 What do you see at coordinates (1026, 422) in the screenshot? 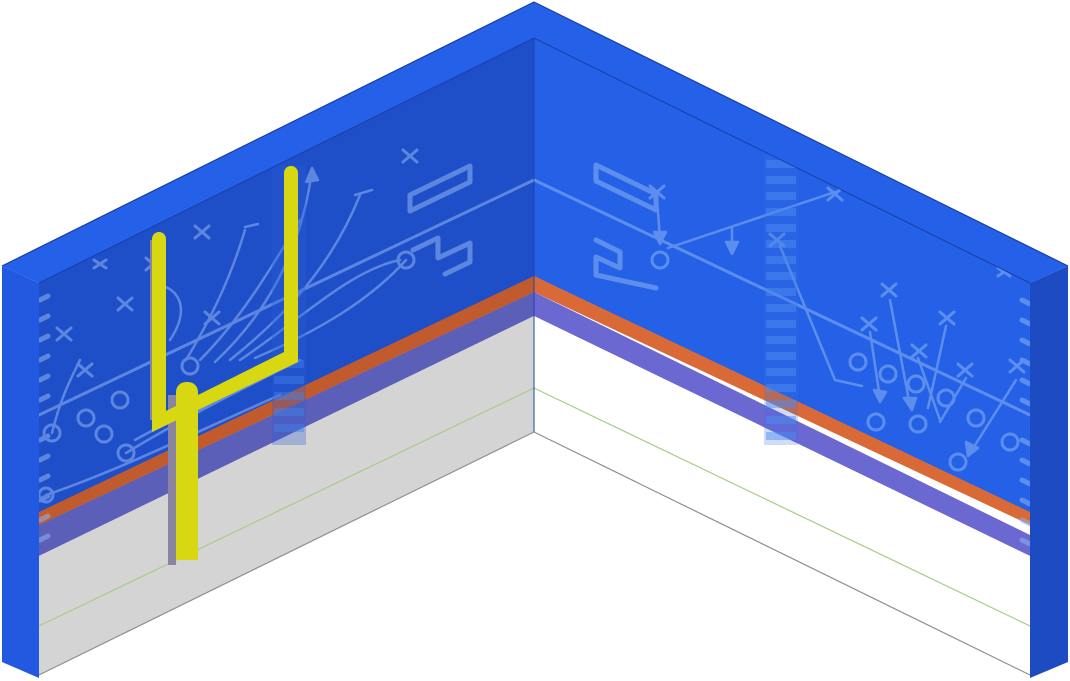
I see `right-hash-marks` at bounding box center [1026, 422].